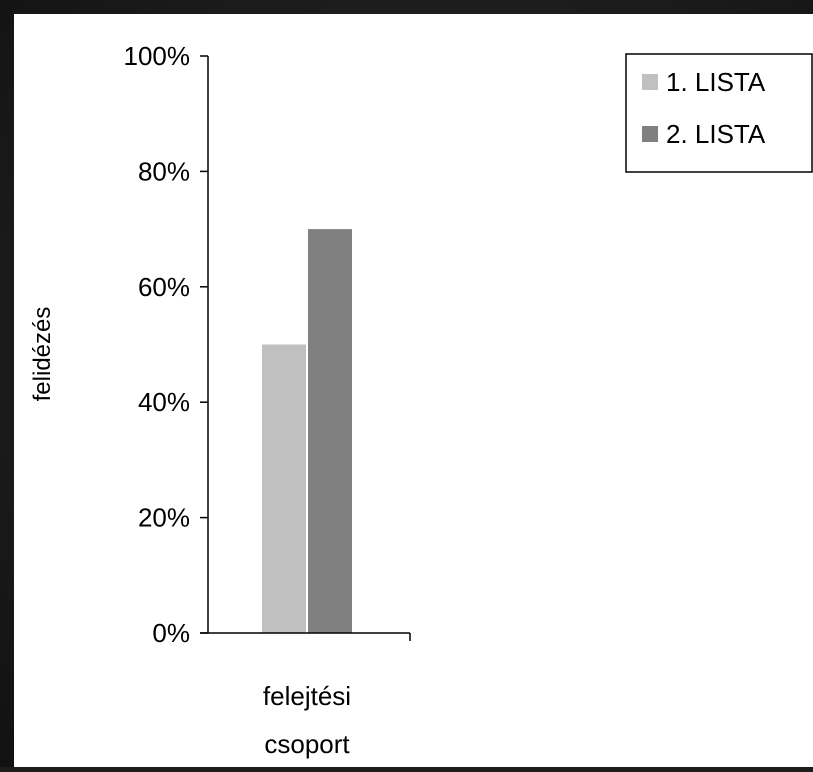  I want to click on y-tick-label: 0%, so click(171, 633).